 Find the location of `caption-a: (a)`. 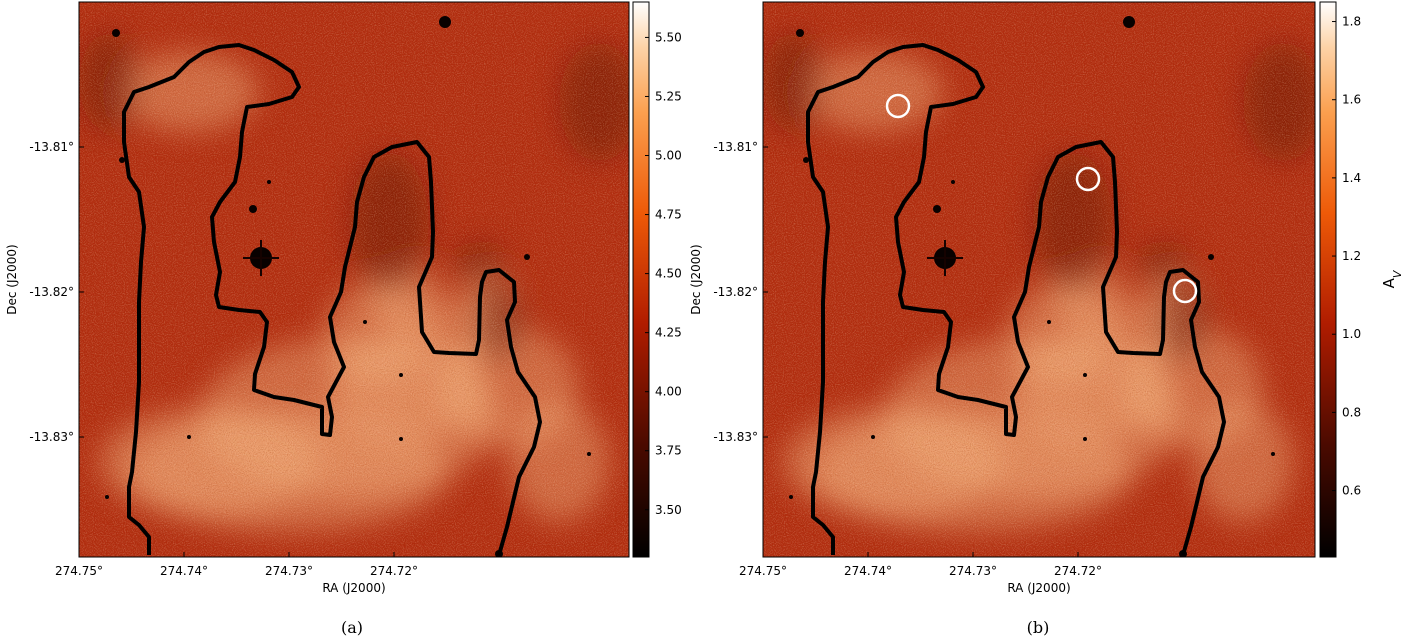

caption-a: (a) is located at coordinates (352, 627).